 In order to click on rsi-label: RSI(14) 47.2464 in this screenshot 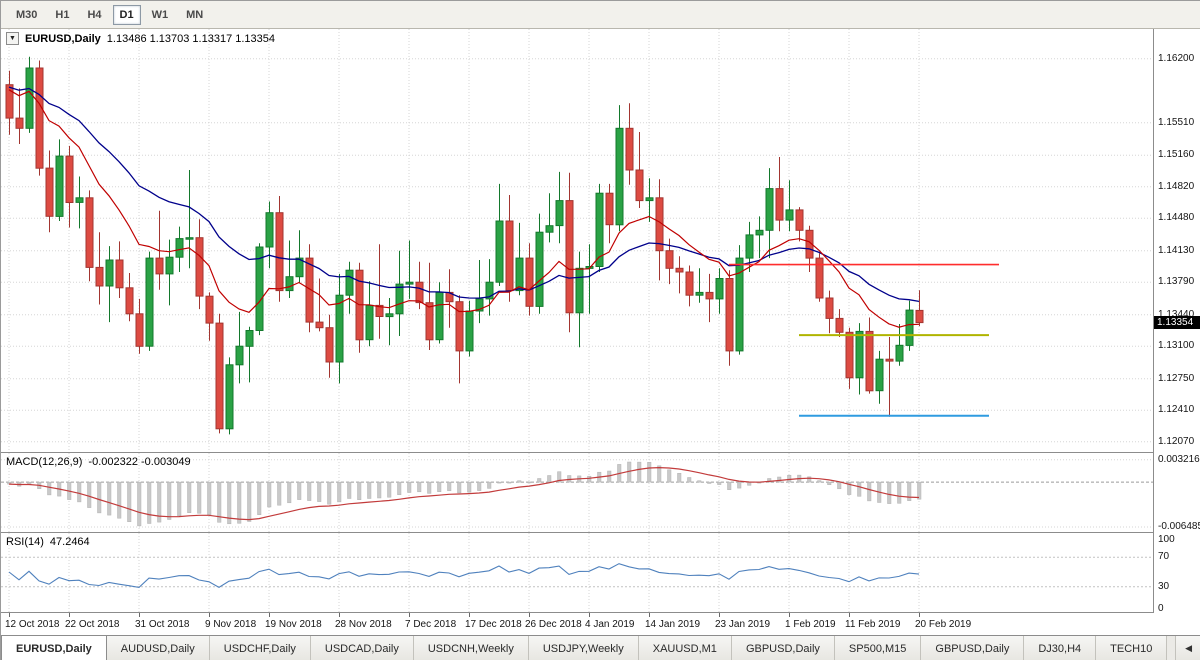, I will do `click(48, 542)`.